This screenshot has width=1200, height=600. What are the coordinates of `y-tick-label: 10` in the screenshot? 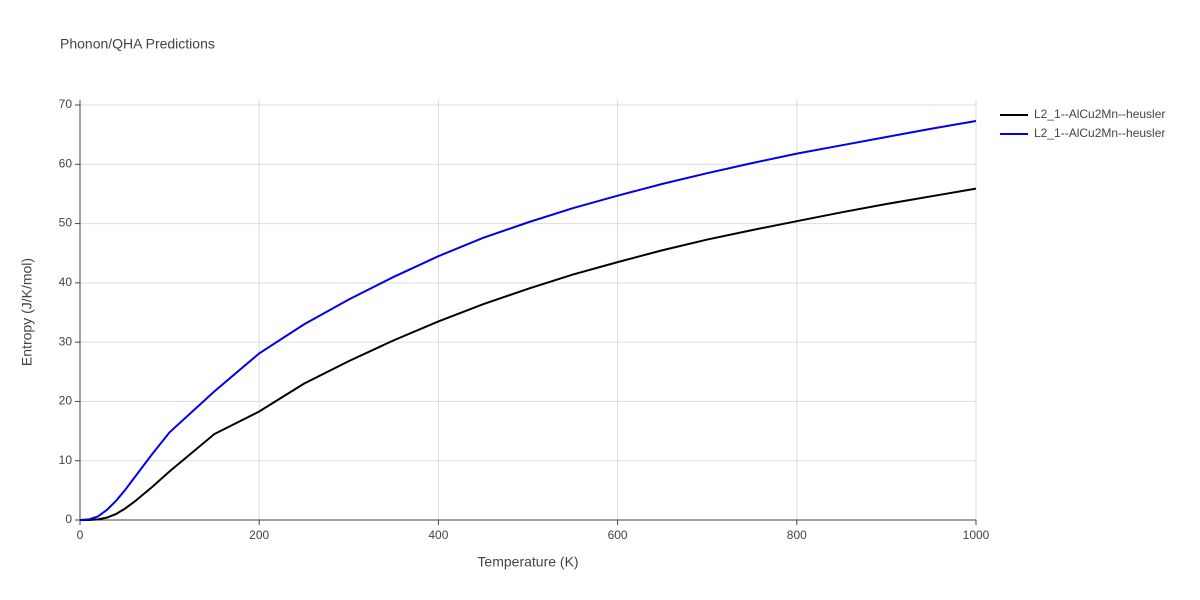 It's located at (66, 460).